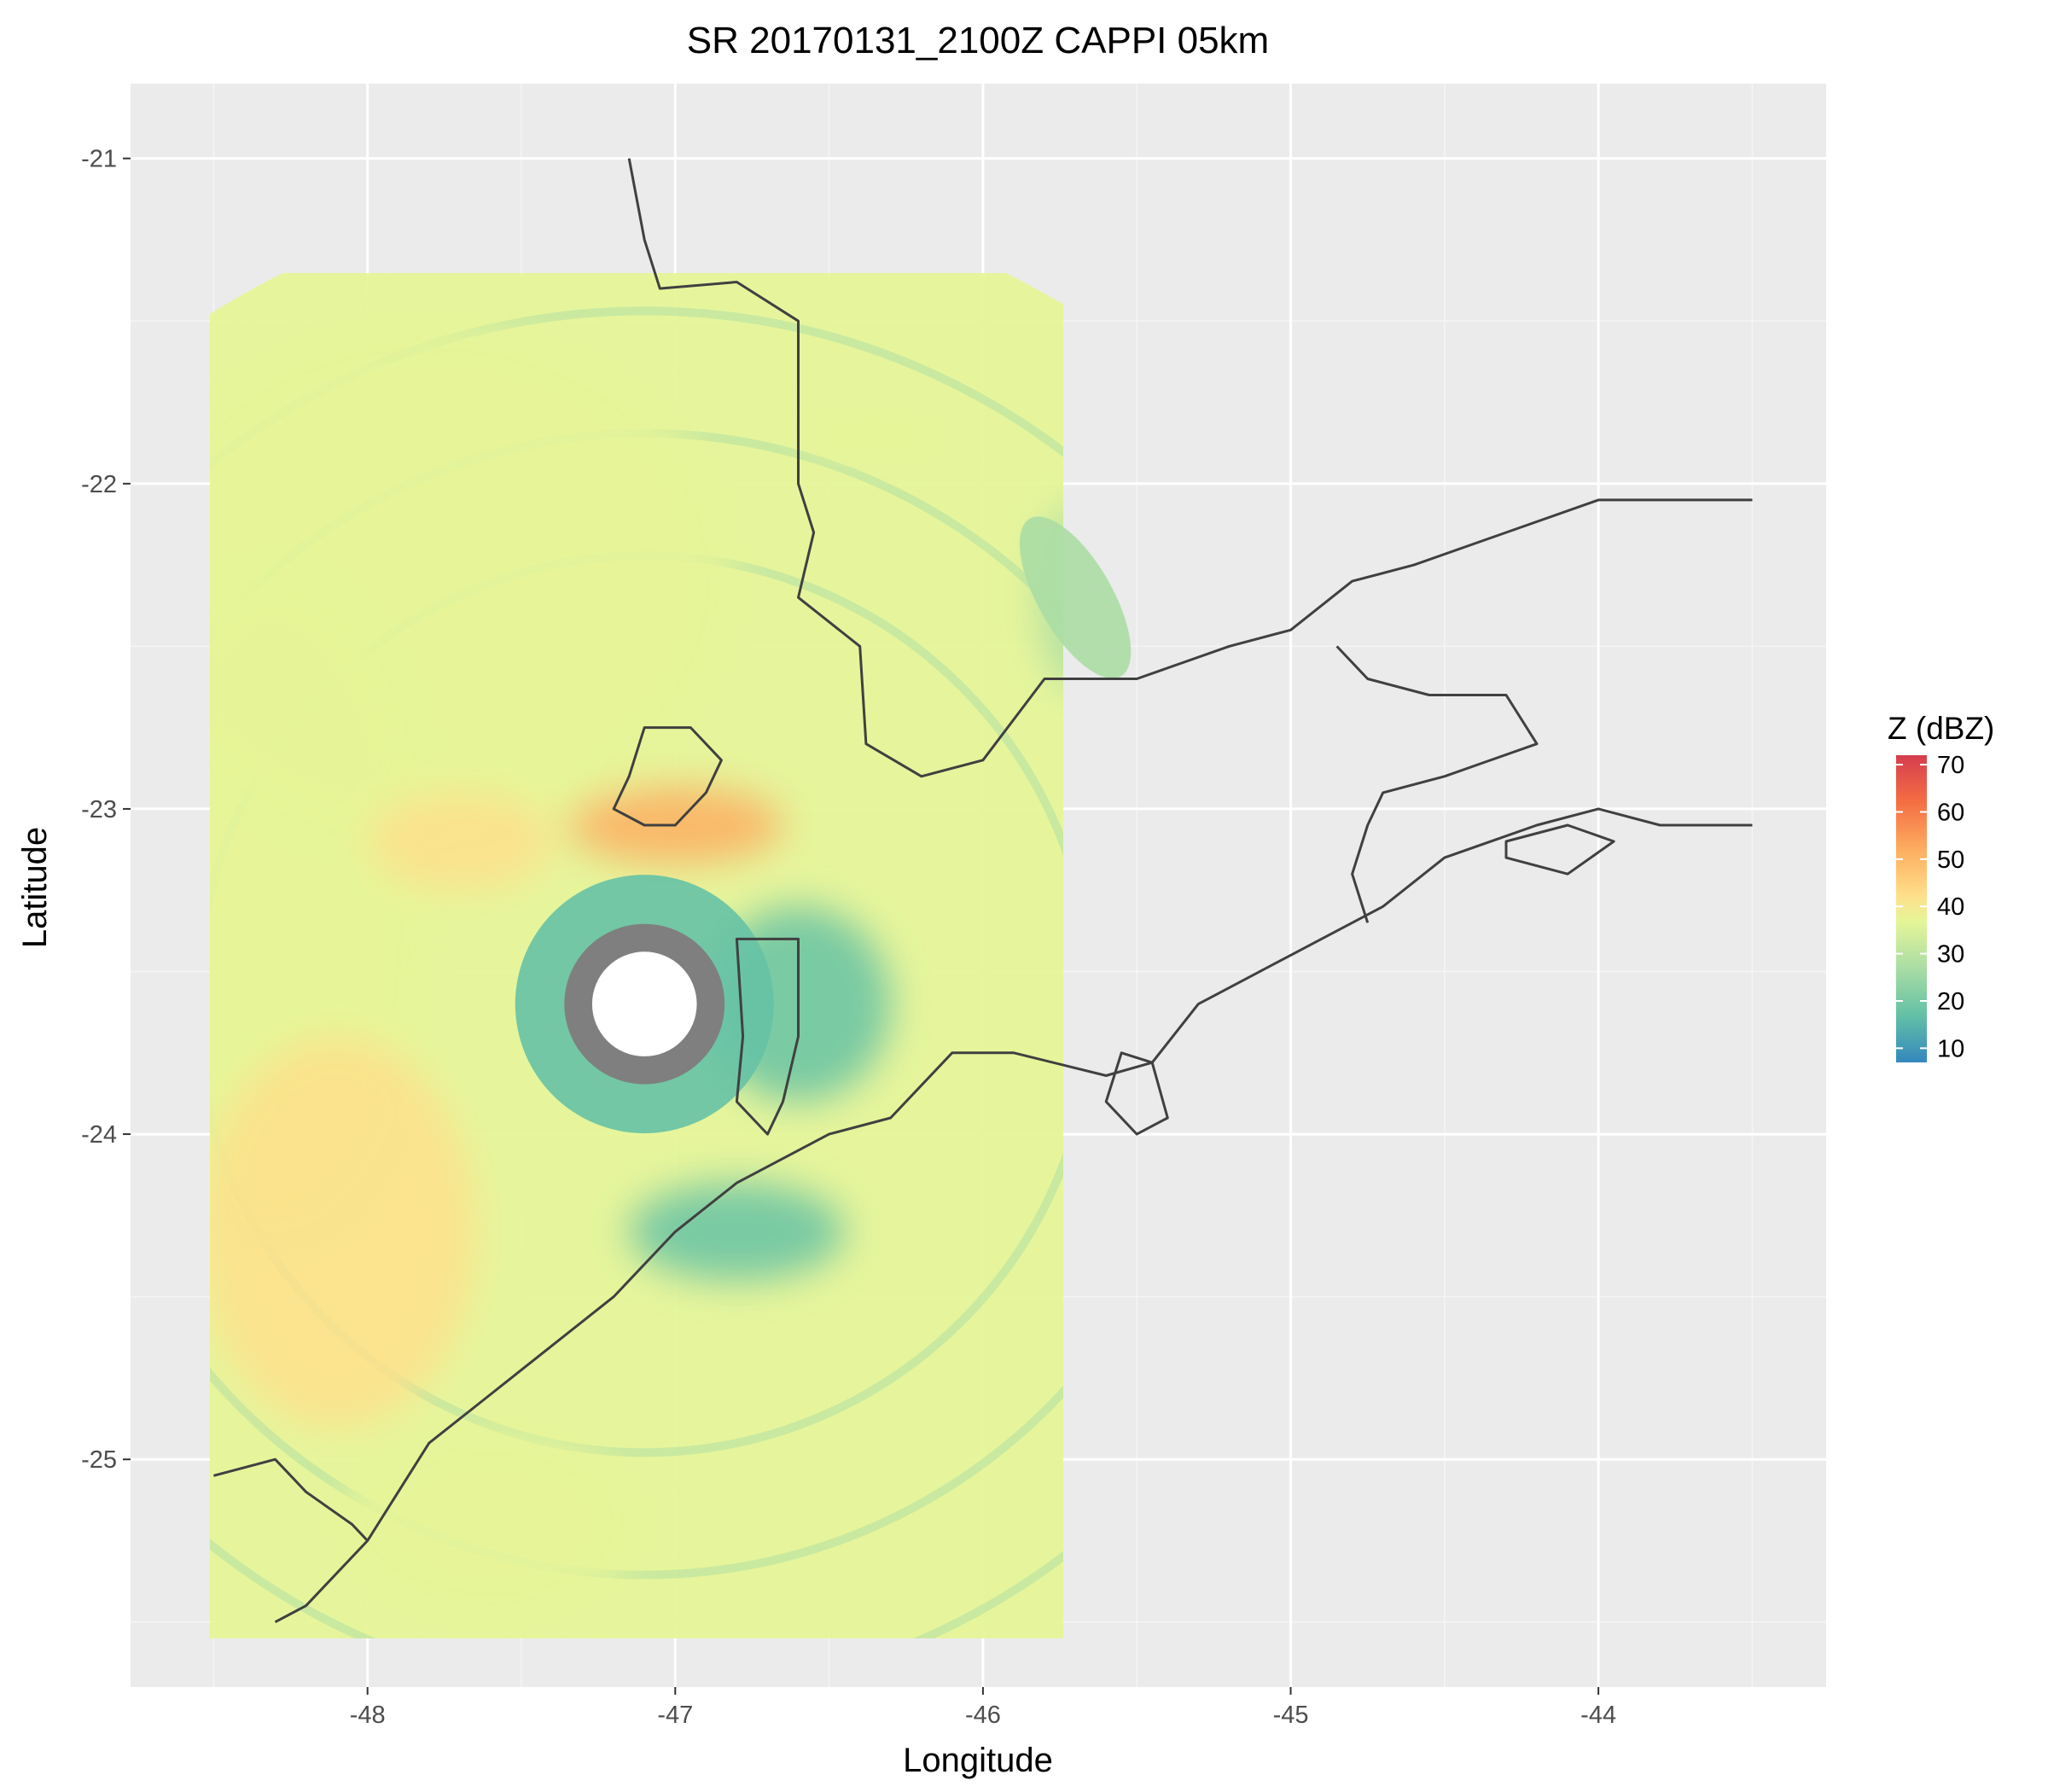  Describe the element at coordinates (978, 1760) in the screenshot. I see `x-axis-title: Longitude` at that location.